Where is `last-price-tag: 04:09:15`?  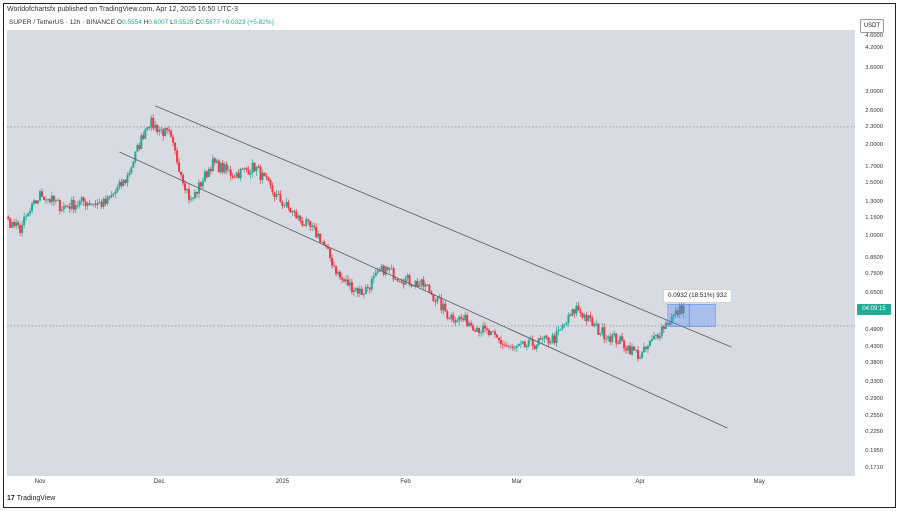 last-price-tag: 04:09:15 is located at coordinates (874, 309).